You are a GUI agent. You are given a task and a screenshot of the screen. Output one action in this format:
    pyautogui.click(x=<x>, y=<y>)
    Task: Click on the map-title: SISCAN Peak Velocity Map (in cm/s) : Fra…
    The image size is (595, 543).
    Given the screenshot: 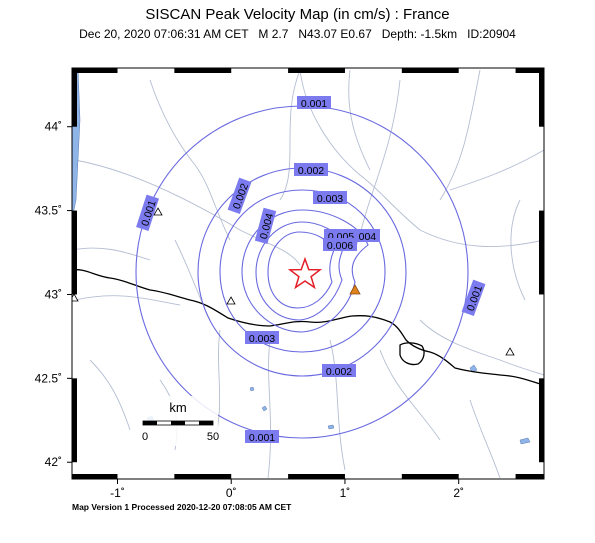 What is the action you would take?
    pyautogui.click(x=297, y=14)
    